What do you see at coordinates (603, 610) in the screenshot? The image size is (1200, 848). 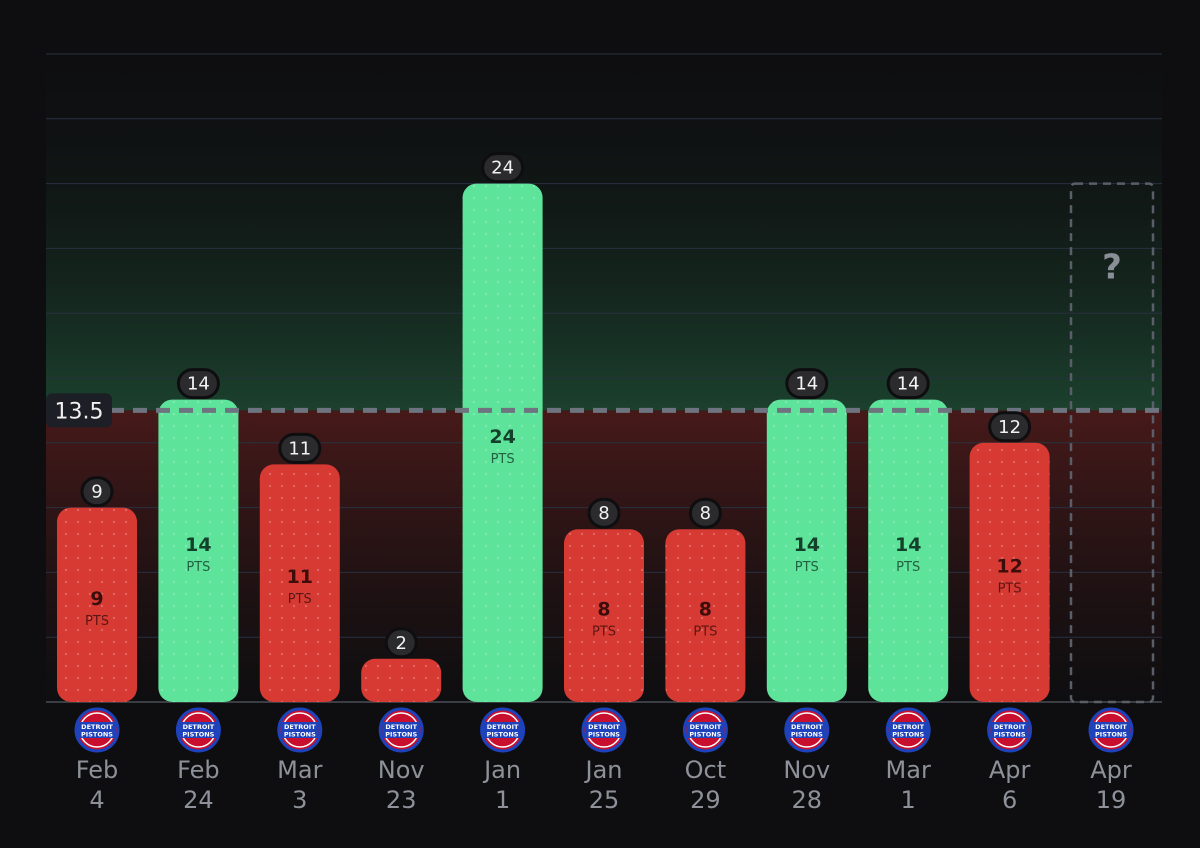 I see `bar-value-label: 8` at bounding box center [603, 610].